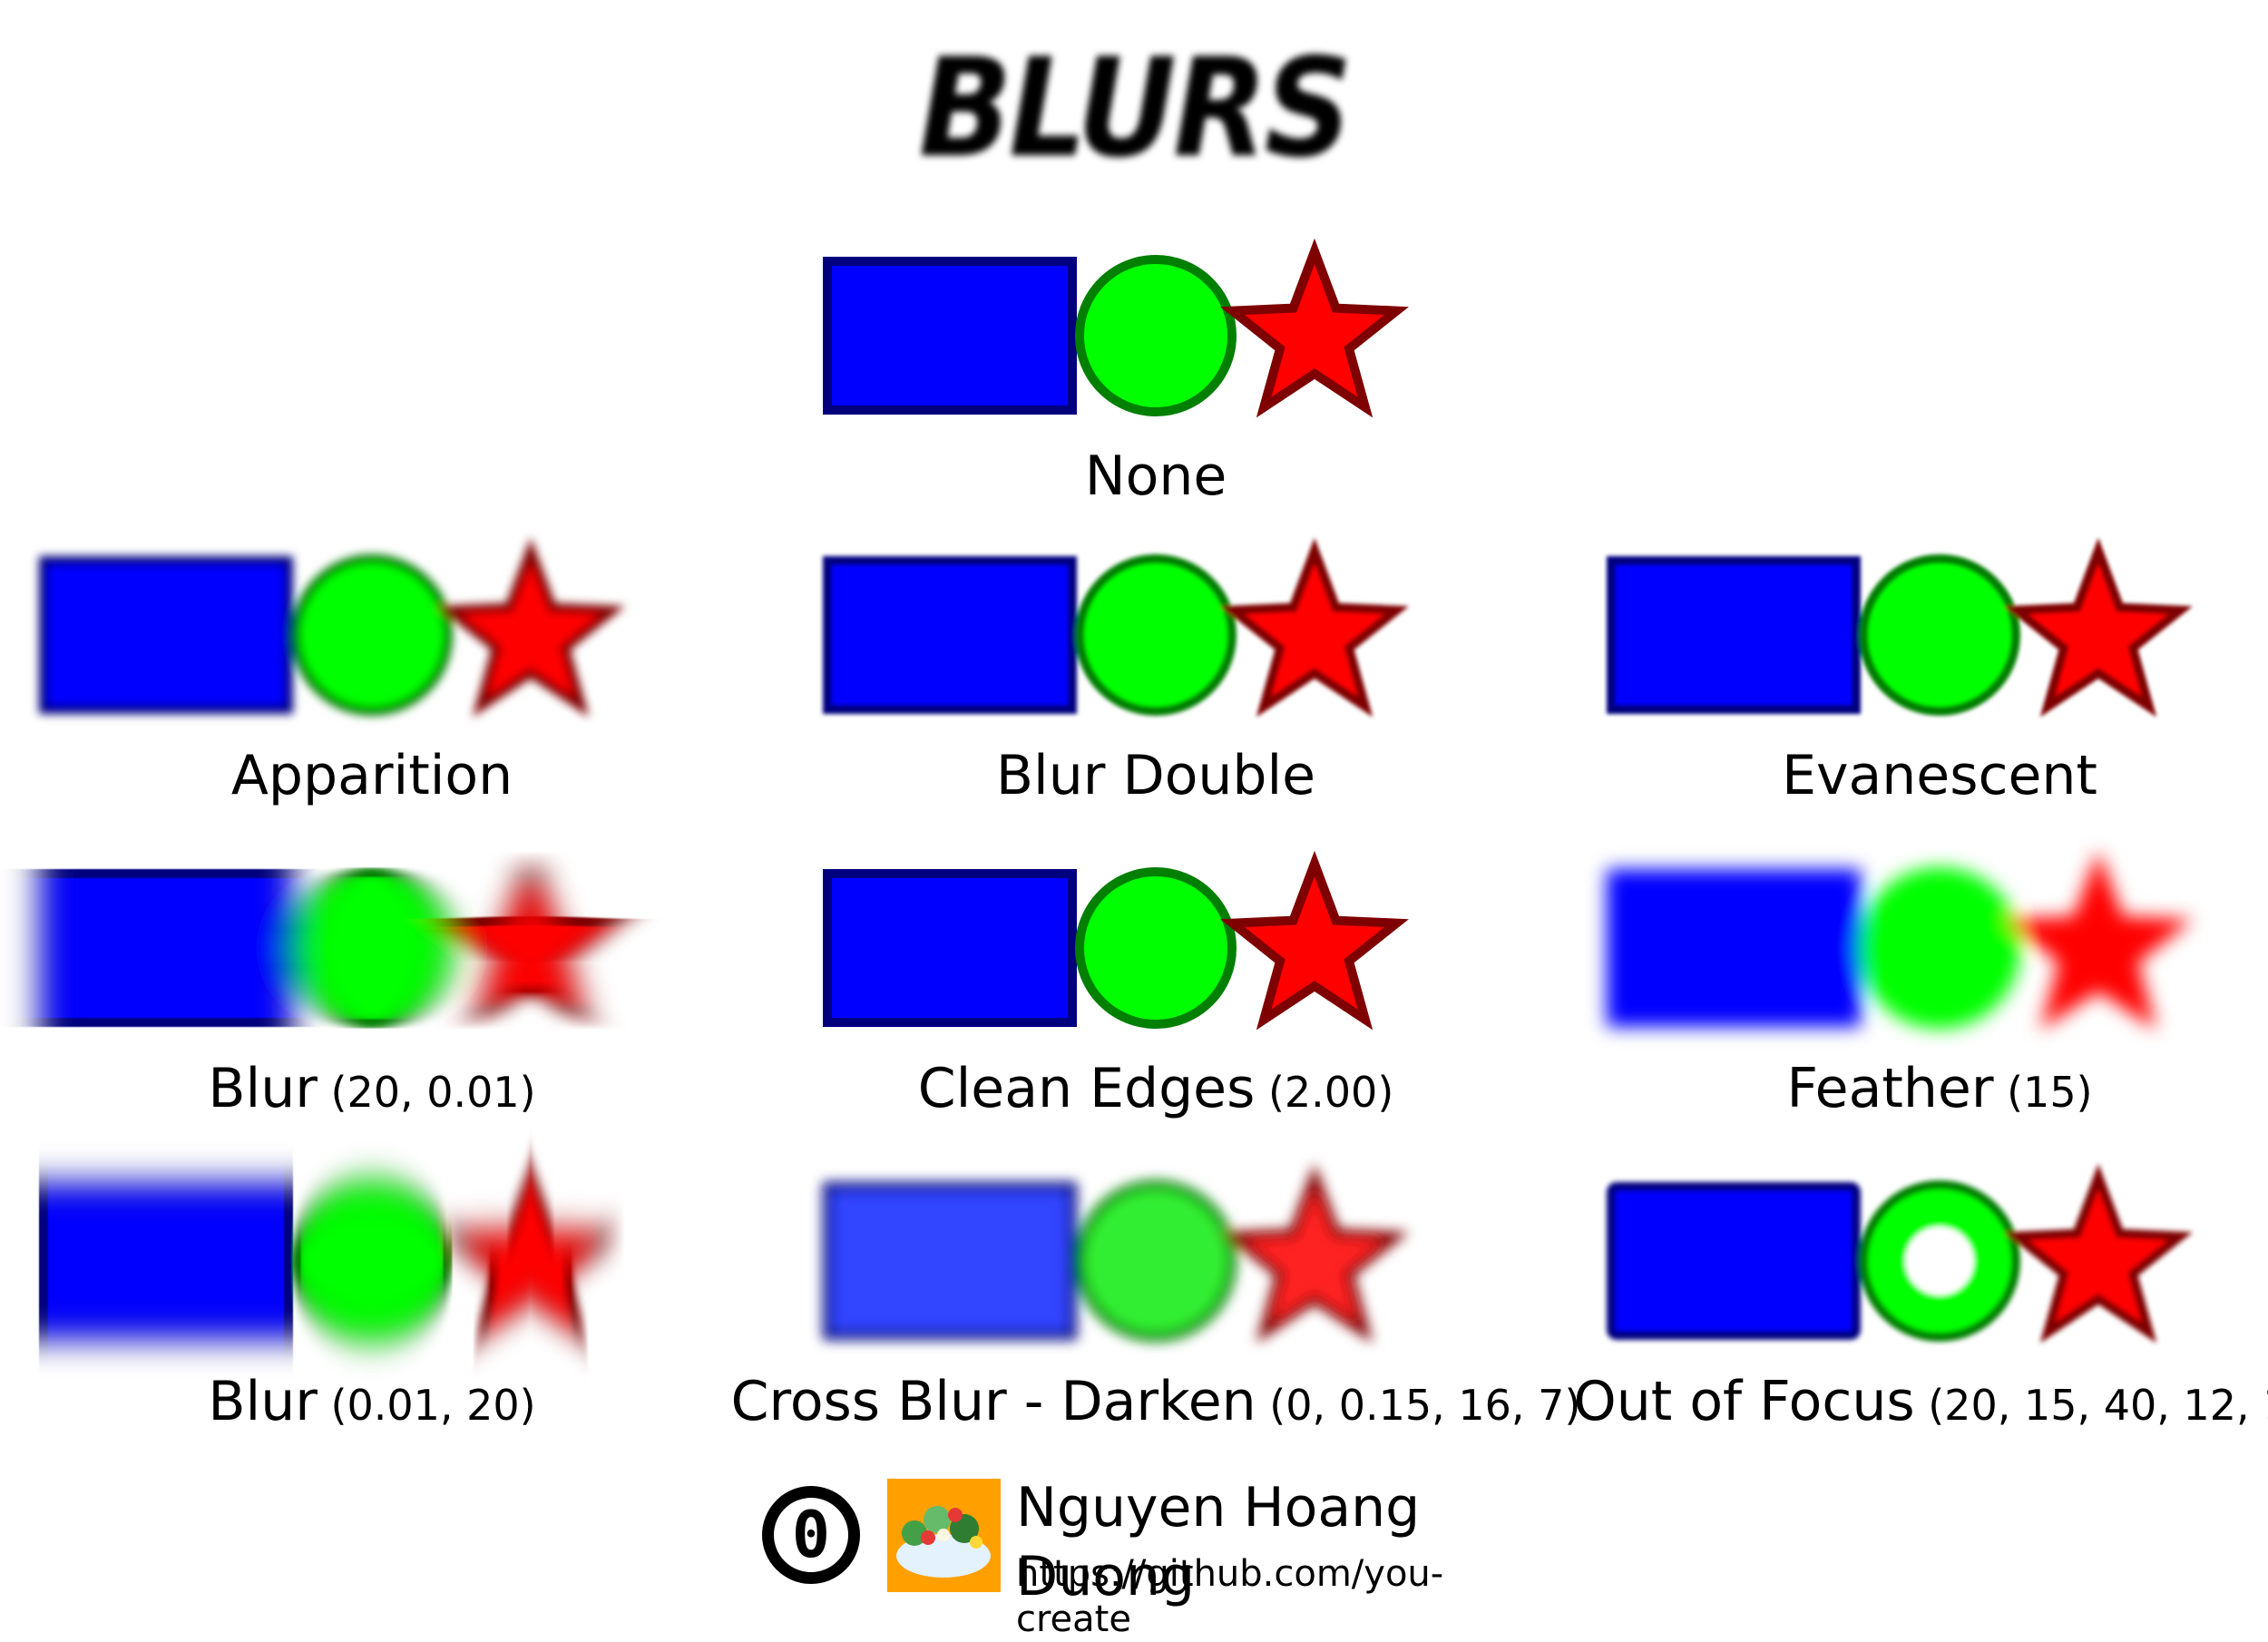 The width and height of the screenshot is (2268, 1642). I want to click on effect-name: Apparition, so click(372, 776).